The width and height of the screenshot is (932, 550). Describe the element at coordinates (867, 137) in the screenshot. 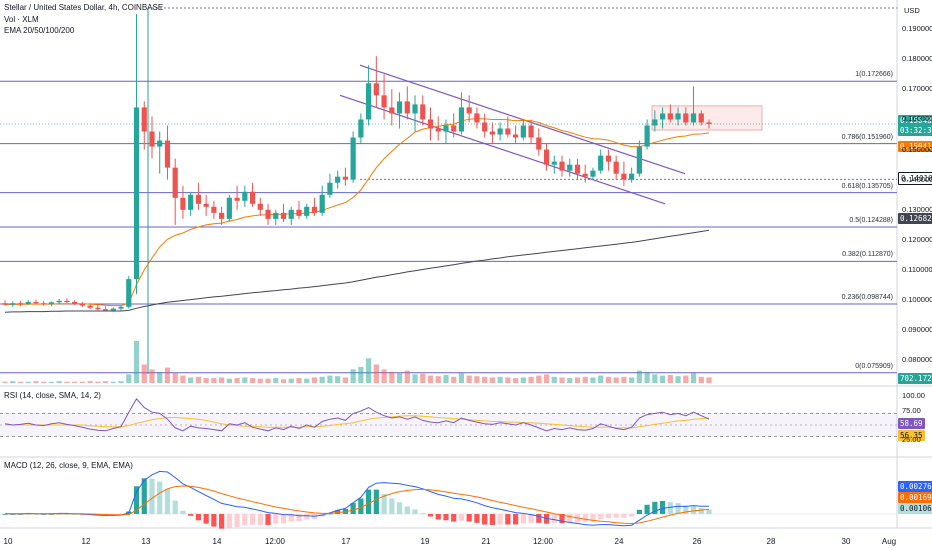

I see `fib-level-label: 0.786(0.151960)` at that location.